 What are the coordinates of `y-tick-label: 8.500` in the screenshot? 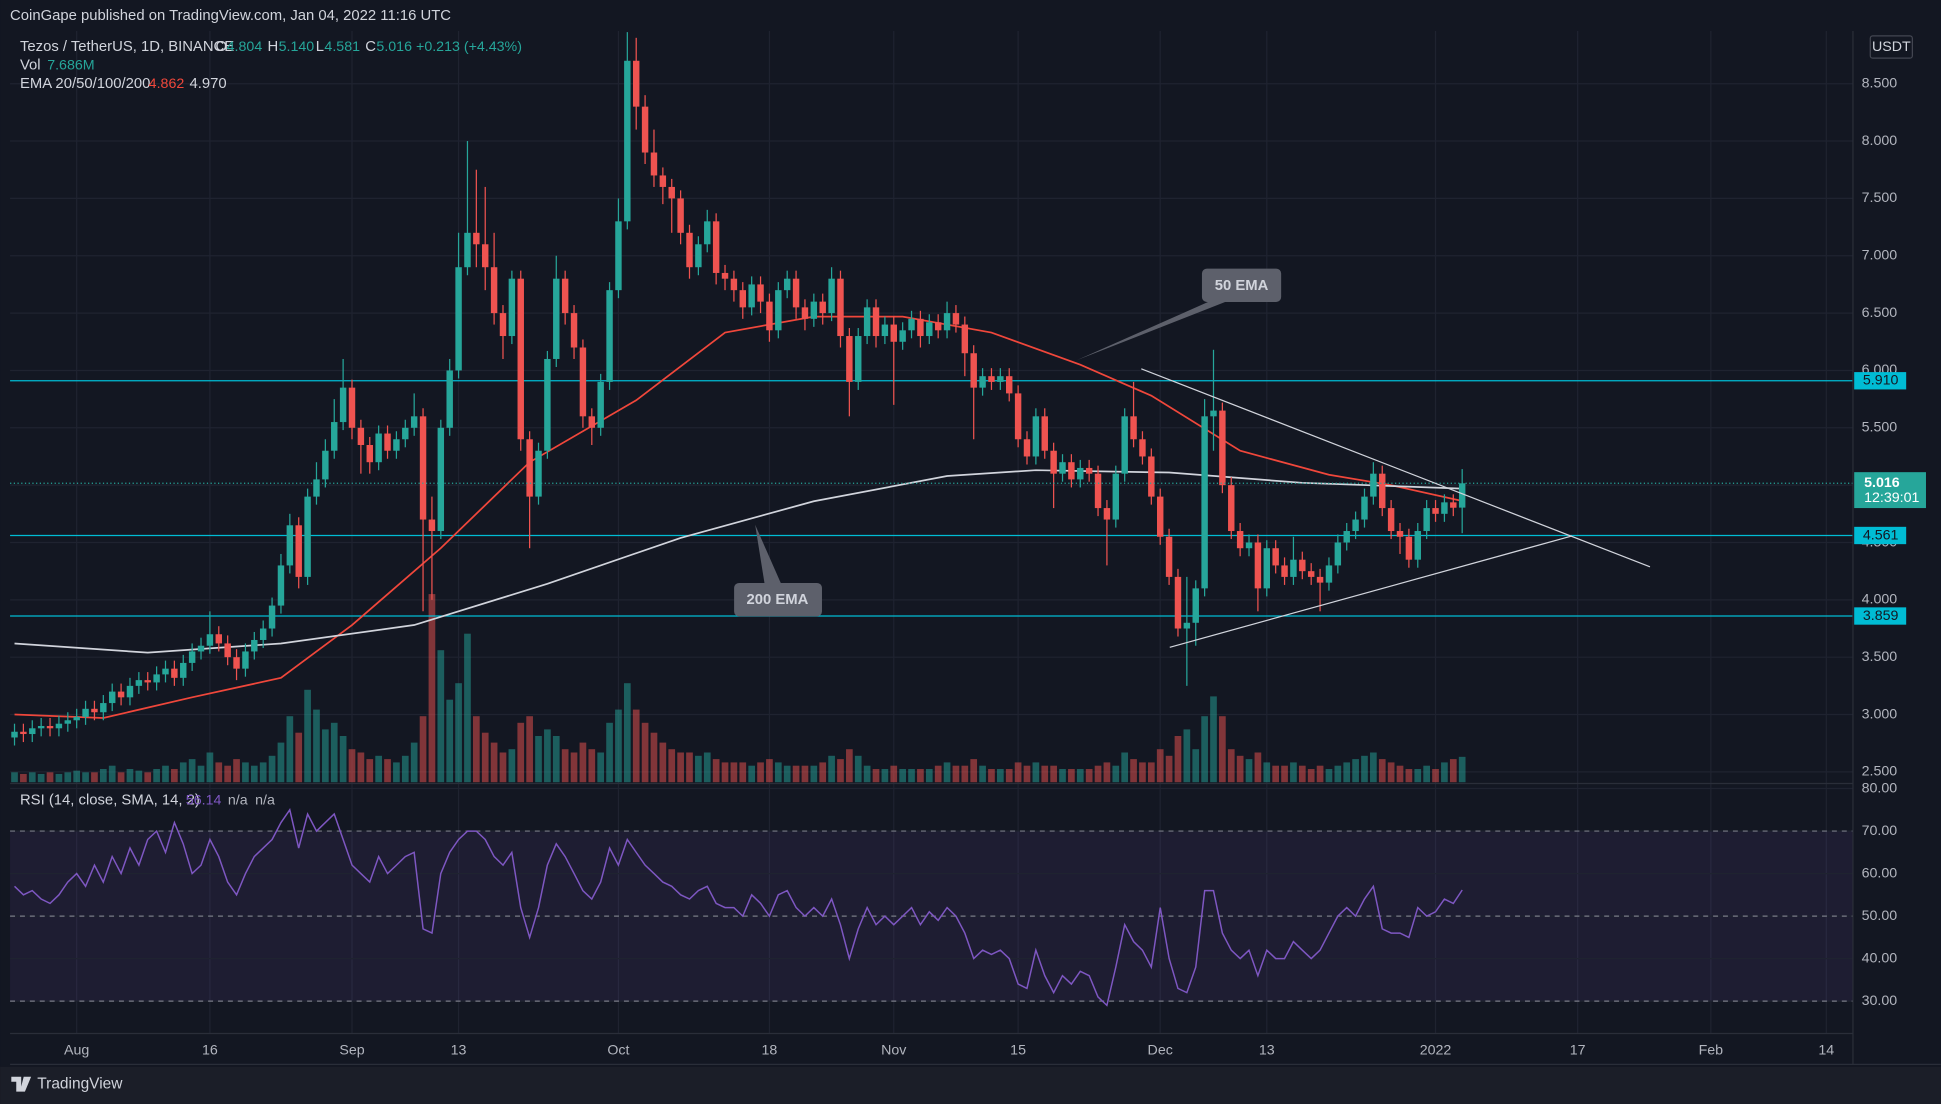 It's located at (1880, 83).